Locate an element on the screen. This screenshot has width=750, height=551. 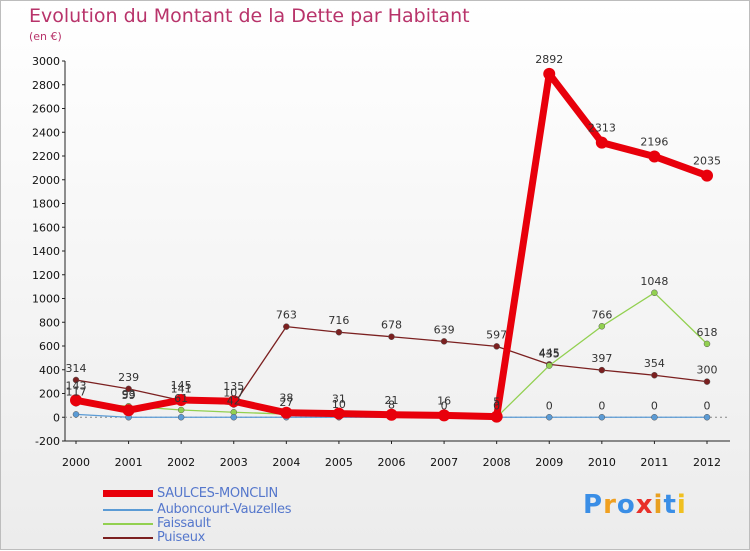
x-tick-label: 2007 is located at coordinates (444, 462).